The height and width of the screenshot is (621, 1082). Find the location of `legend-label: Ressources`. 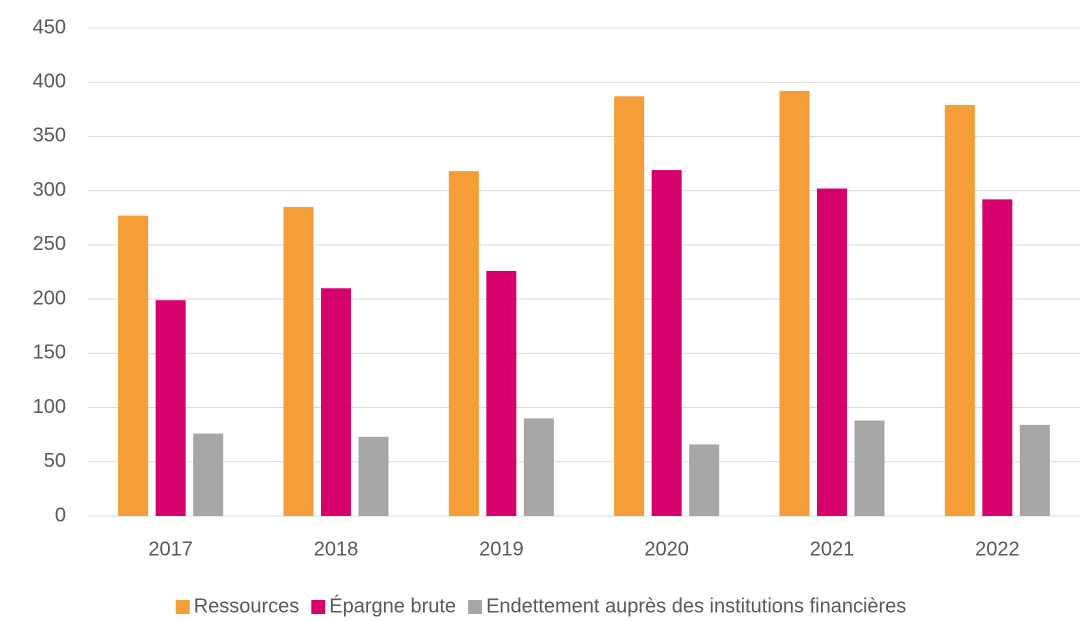

legend-label: Ressources is located at coordinates (247, 606).